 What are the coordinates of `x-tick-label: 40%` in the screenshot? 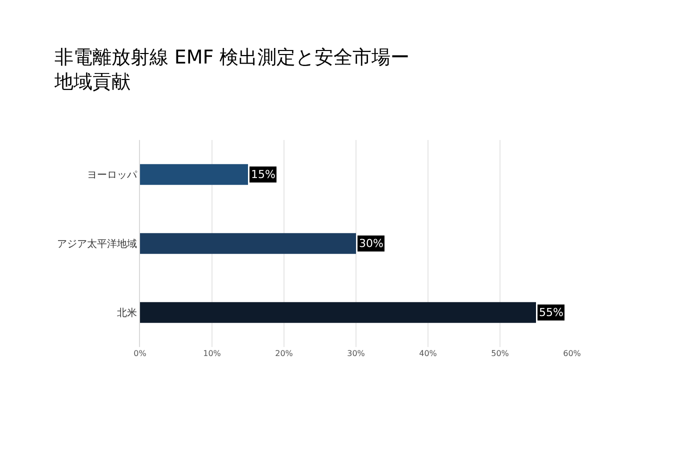 It's located at (428, 353).